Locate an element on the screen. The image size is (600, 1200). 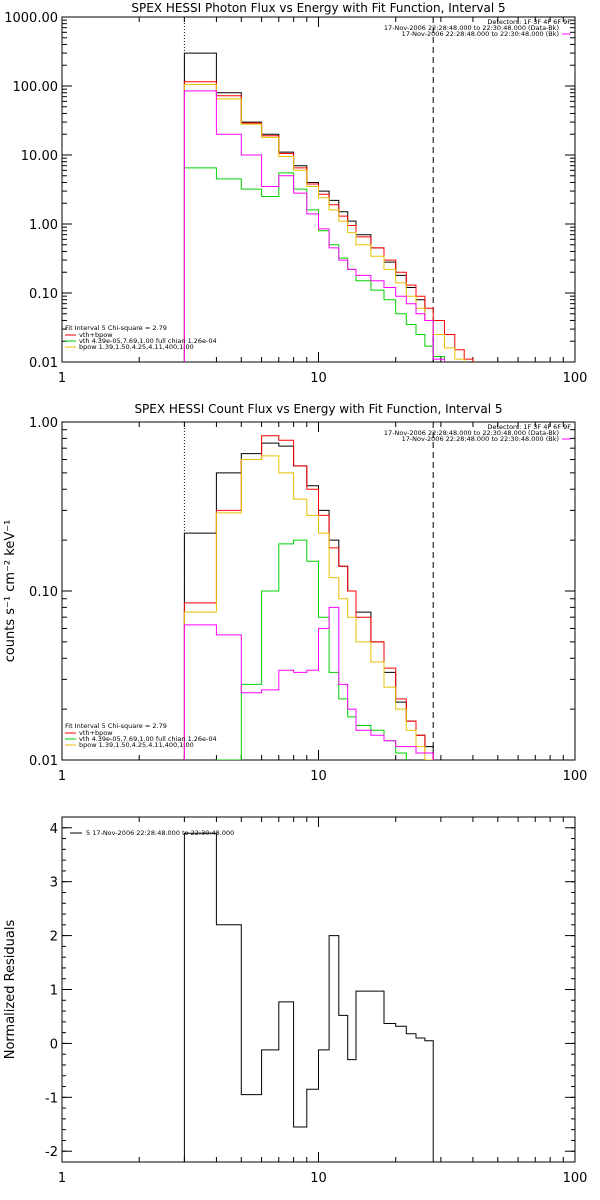
y-tick-label: -1 is located at coordinates (51, 1098).